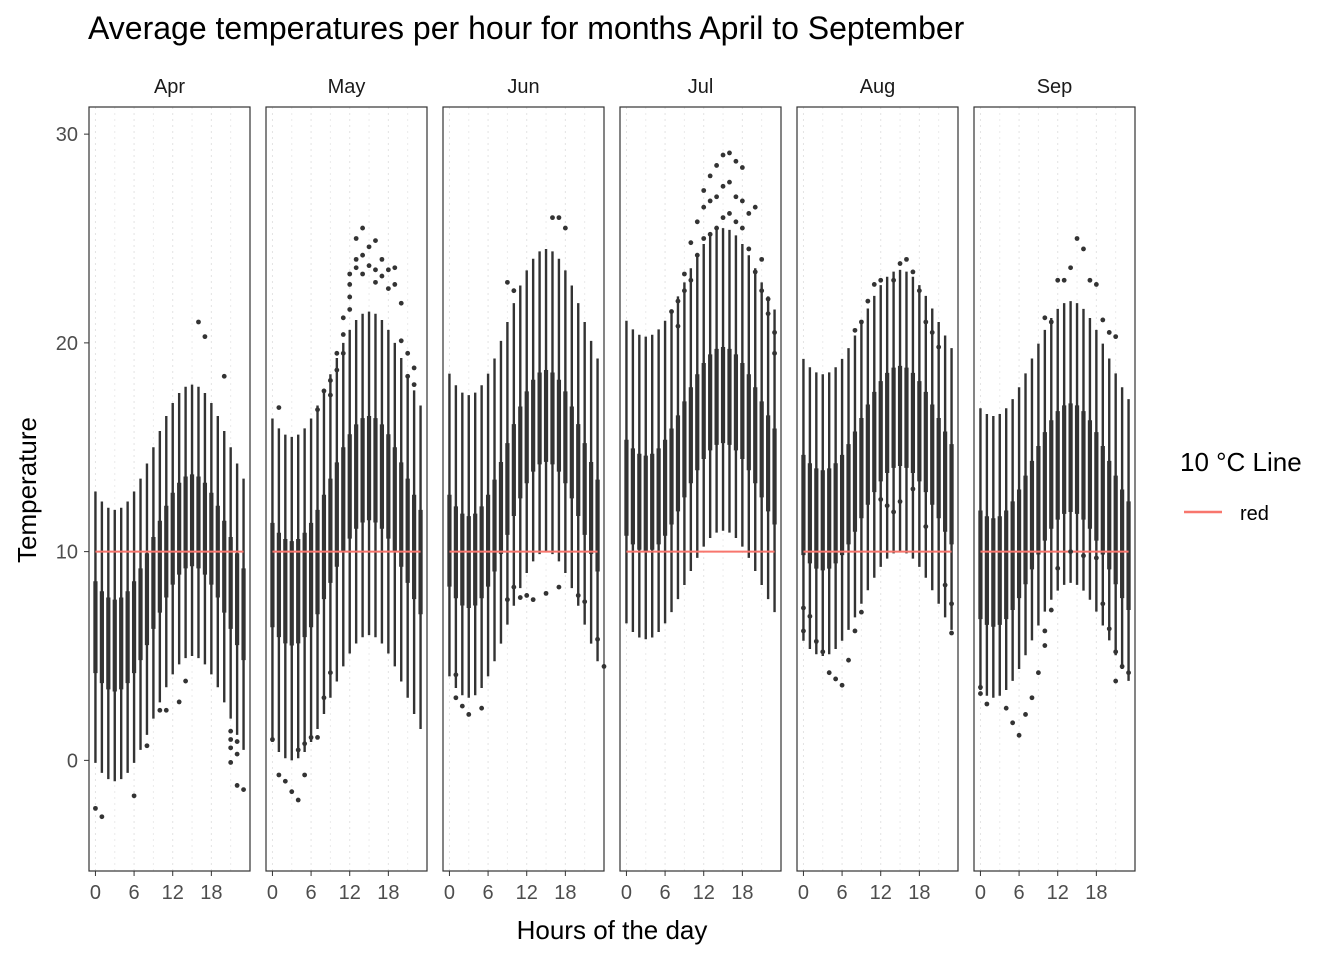 The height and width of the screenshot is (960, 1344). Describe the element at coordinates (878, 87) in the screenshot. I see `facet-strip-label: Aug` at that location.